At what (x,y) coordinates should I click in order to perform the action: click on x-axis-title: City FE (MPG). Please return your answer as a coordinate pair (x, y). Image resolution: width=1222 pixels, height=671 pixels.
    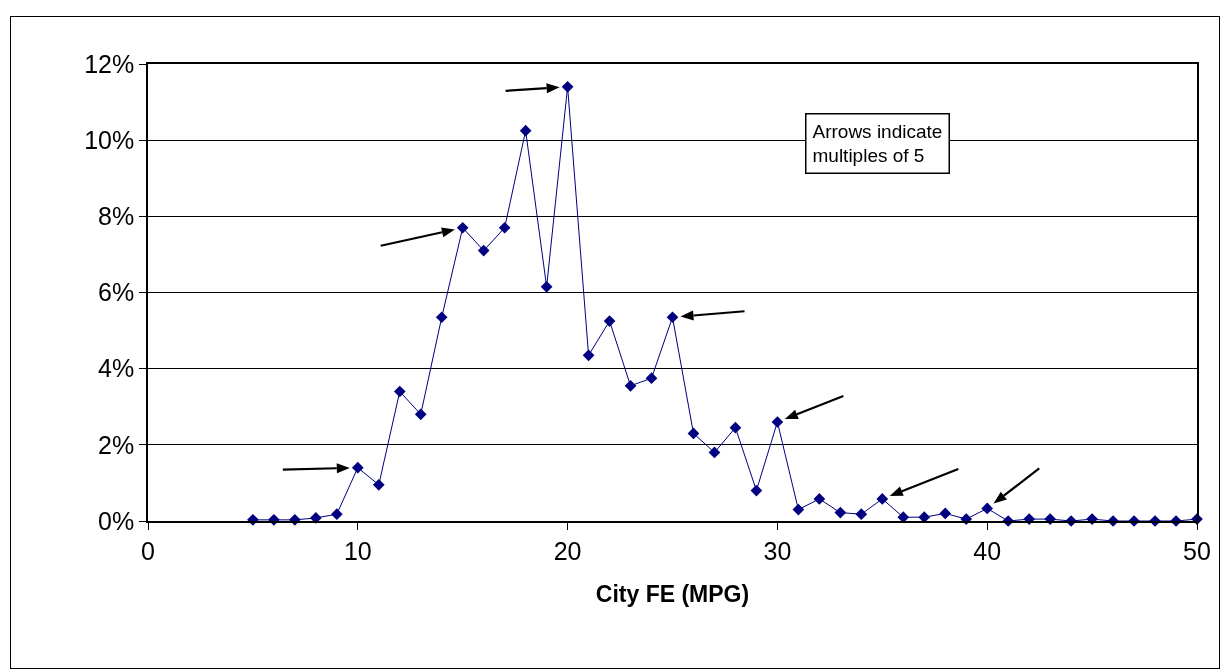
    Looking at the image, I should click on (672, 594).